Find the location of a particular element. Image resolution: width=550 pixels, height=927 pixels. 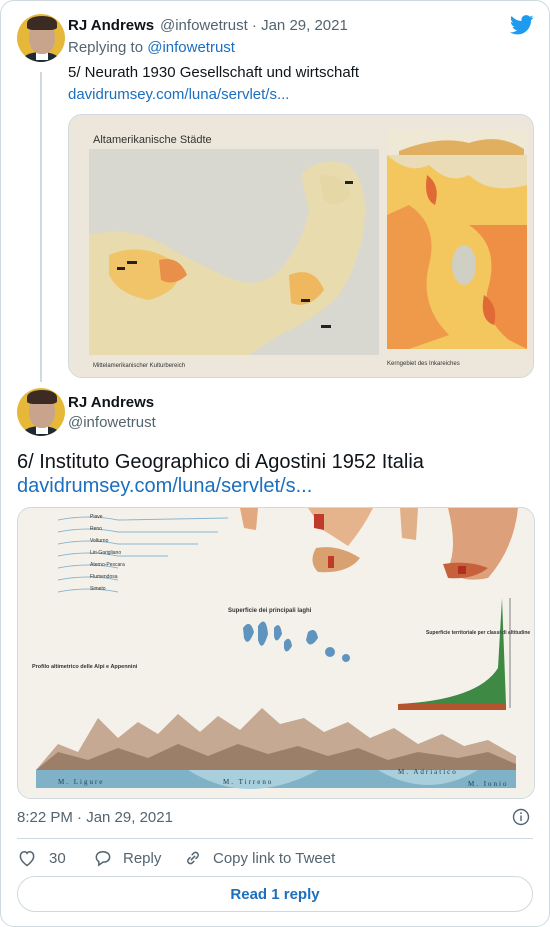

replying-to: Replying to @infowetrust is located at coordinates (151, 47).